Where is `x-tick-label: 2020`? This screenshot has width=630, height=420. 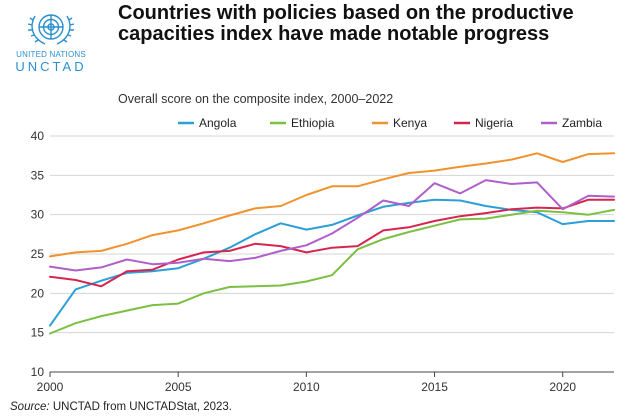 x-tick-label: 2020 is located at coordinates (562, 387).